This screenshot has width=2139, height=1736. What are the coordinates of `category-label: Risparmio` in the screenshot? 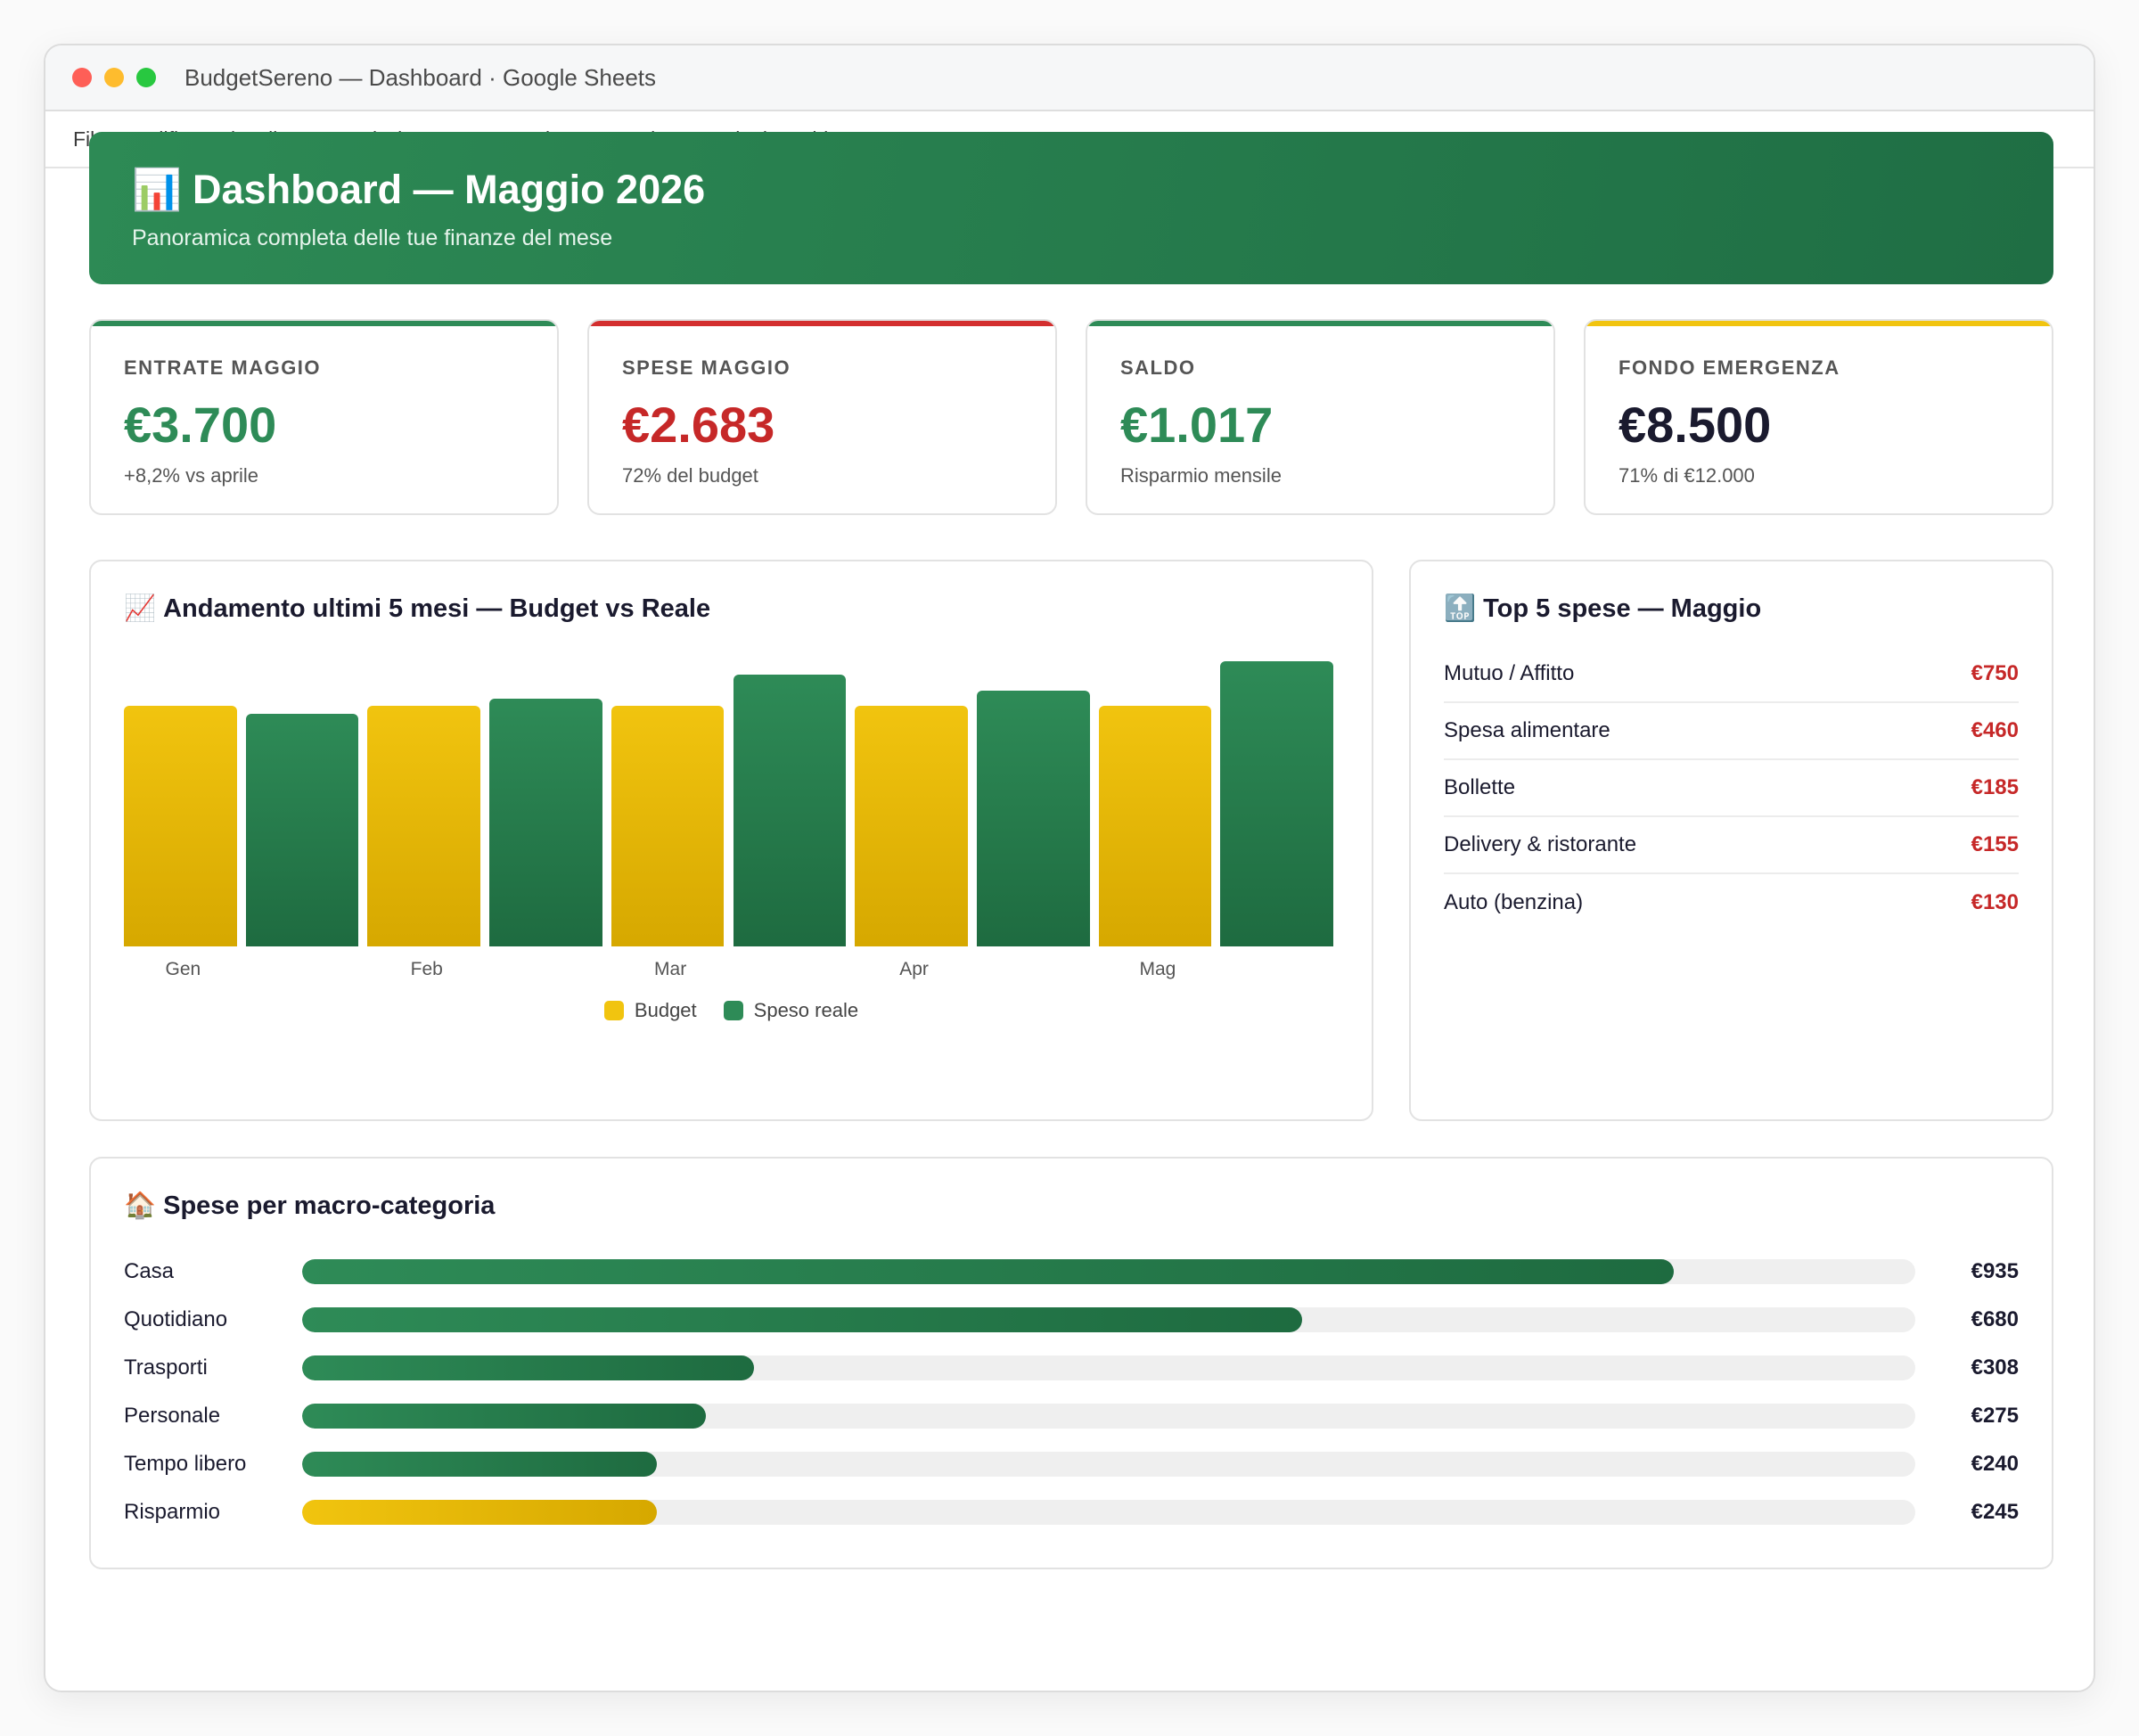 It's located at (172, 1512).